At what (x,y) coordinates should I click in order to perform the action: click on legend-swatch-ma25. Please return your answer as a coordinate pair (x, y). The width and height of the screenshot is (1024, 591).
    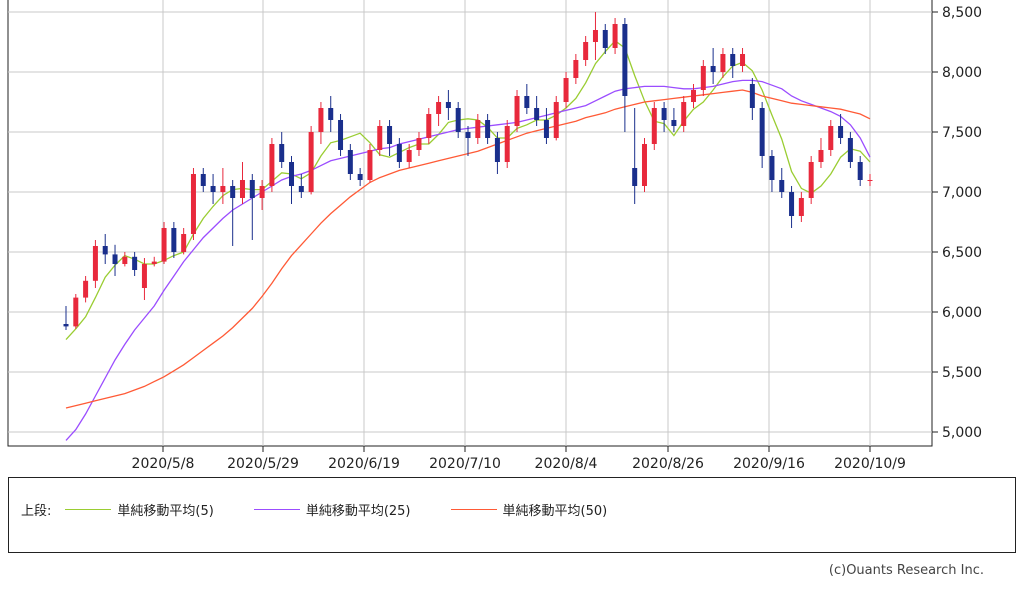
    Looking at the image, I should click on (276, 509).